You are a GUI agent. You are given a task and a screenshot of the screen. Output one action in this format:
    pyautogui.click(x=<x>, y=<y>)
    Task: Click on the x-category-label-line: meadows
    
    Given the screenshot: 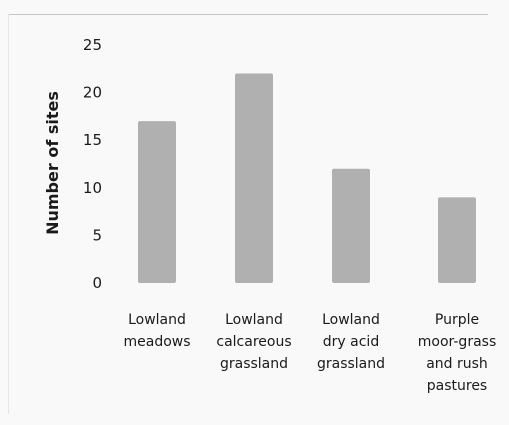 What is the action you would take?
    pyautogui.click(x=156, y=342)
    